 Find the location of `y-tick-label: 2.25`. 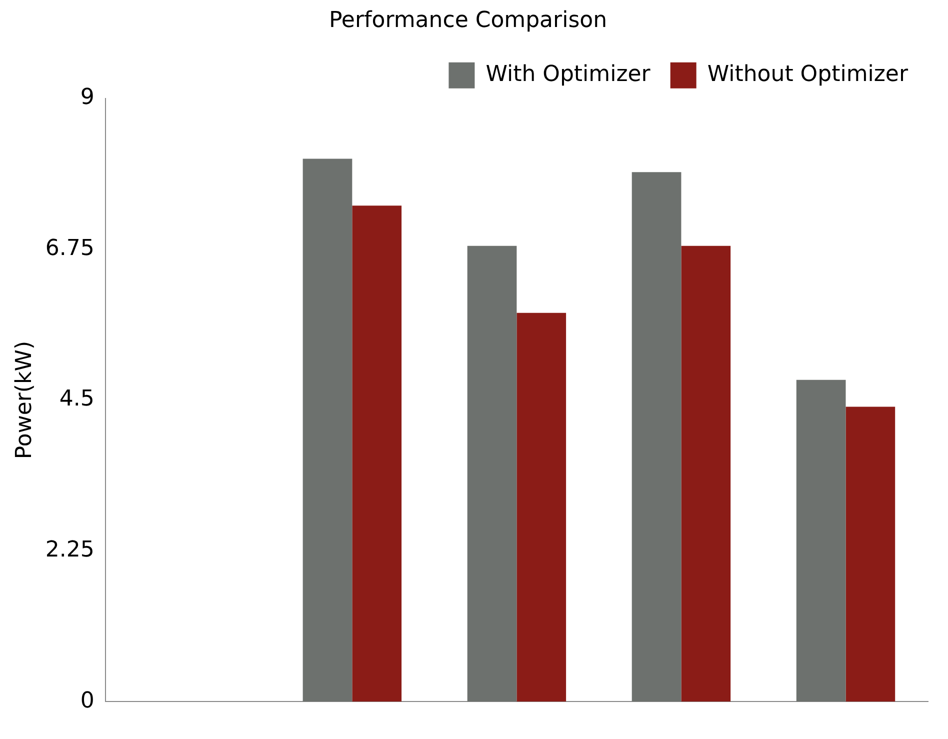

y-tick-label: 2.25 is located at coordinates (69, 550).